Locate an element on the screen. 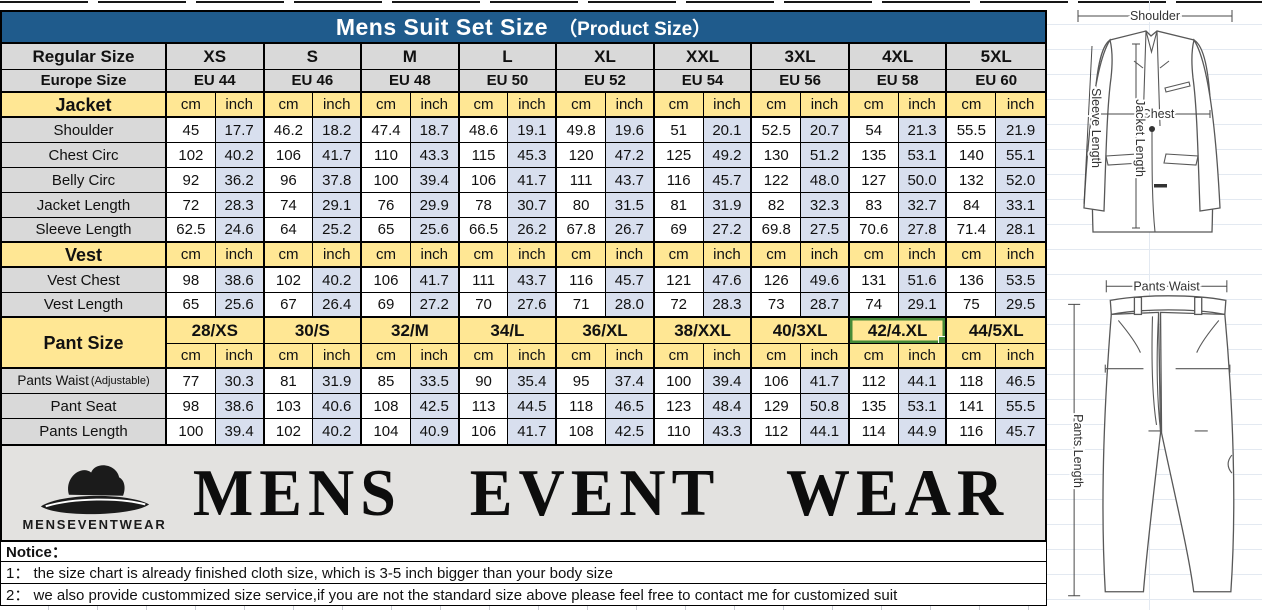  belt-loop-left is located at coordinates (1138, 306).